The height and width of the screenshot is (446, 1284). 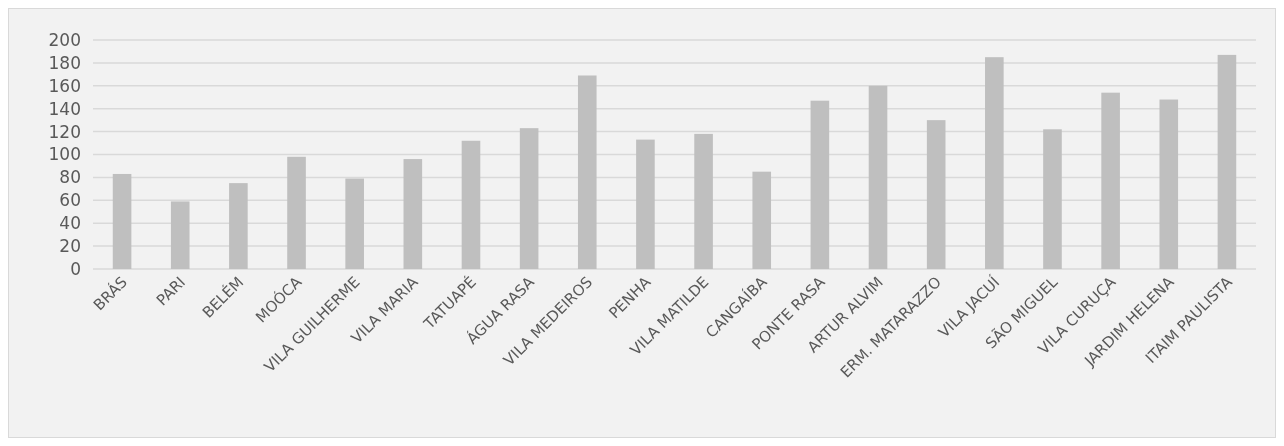 What do you see at coordinates (70, 200) in the screenshot?
I see `y-tick-label: 60` at bounding box center [70, 200].